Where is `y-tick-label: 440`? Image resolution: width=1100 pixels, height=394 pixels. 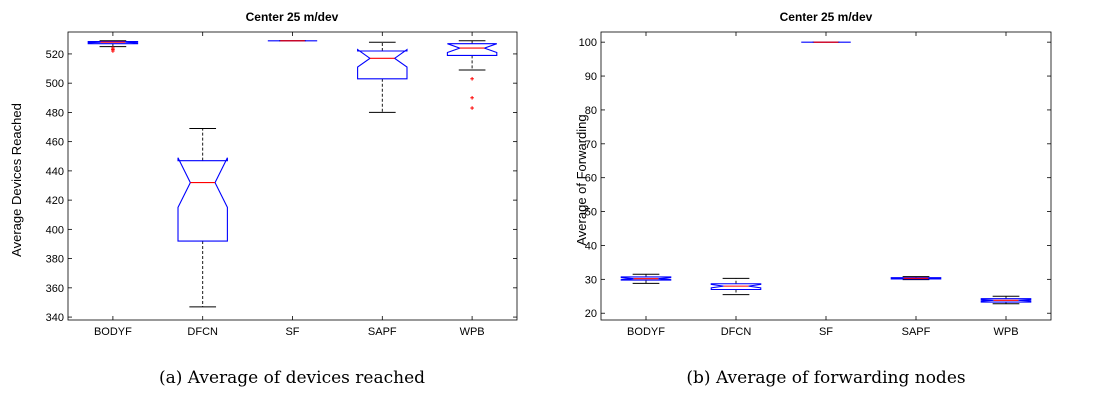
y-tick-label: 440 is located at coordinates (55, 172).